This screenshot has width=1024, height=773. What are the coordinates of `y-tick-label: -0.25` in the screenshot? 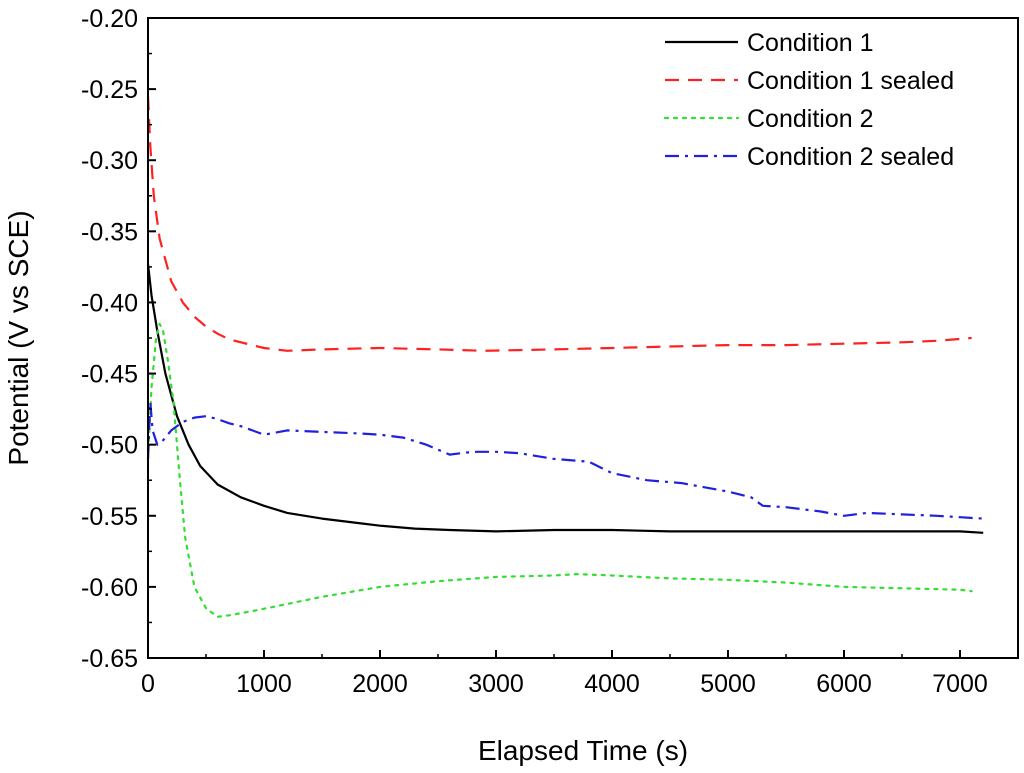 It's located at (109, 90).